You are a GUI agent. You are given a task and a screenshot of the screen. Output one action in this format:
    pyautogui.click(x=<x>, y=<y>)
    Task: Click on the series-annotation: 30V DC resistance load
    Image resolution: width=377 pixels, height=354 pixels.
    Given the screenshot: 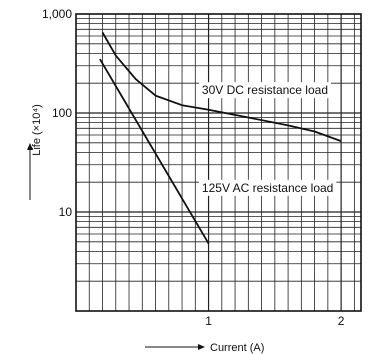 What is the action you would take?
    pyautogui.click(x=265, y=90)
    